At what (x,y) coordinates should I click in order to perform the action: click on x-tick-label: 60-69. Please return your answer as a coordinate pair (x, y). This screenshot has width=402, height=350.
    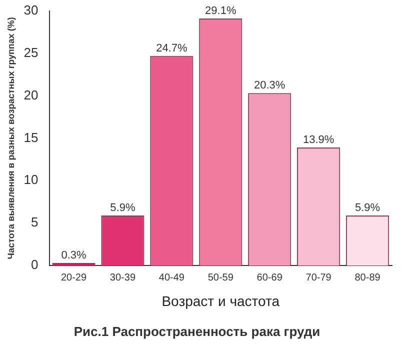
    Looking at the image, I should click on (269, 278).